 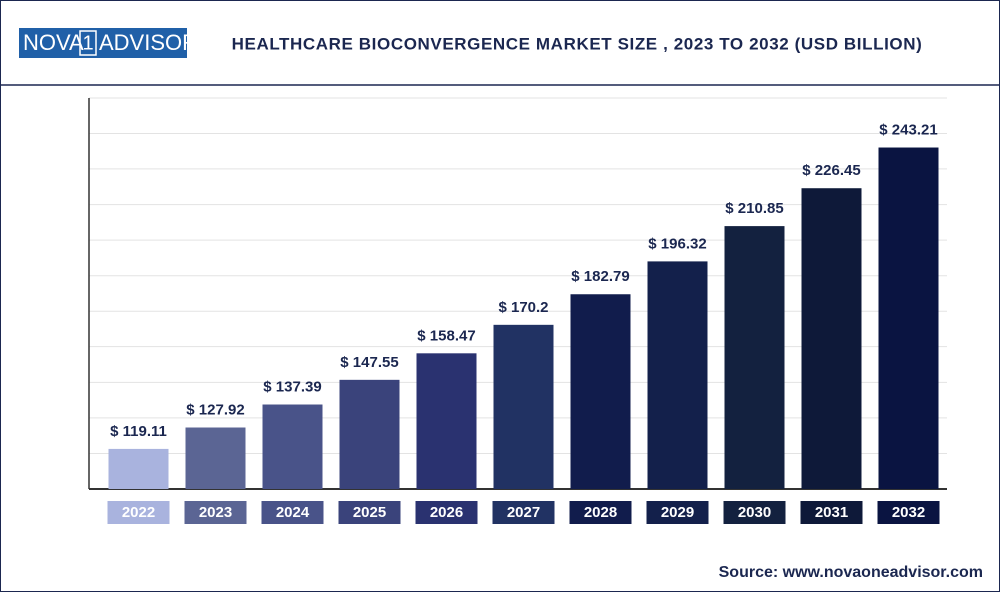 I want to click on x-tick-label: 2023, so click(x=215, y=512).